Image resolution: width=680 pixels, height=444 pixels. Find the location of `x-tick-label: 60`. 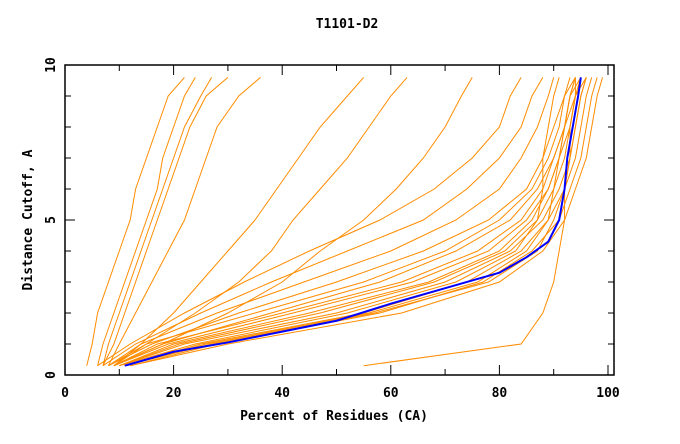

x-tick-label: 60 is located at coordinates (391, 393).